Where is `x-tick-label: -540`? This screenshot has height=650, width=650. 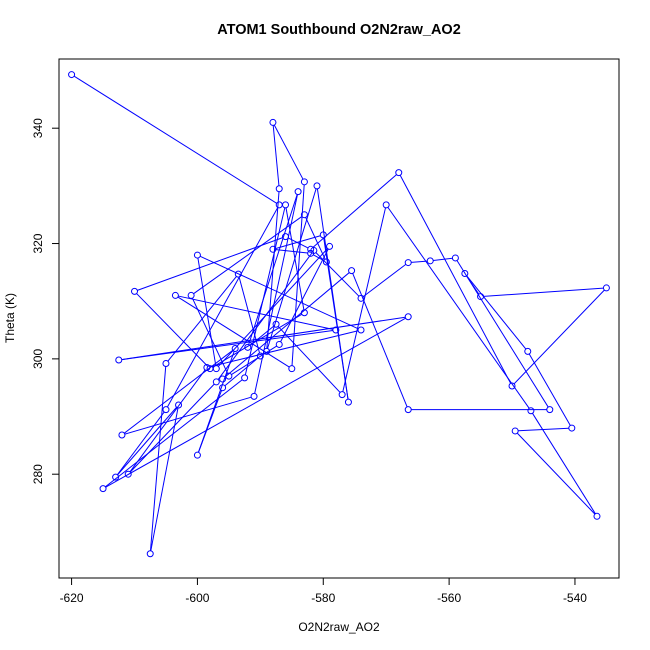 x-tick-label: -540 is located at coordinates (575, 598).